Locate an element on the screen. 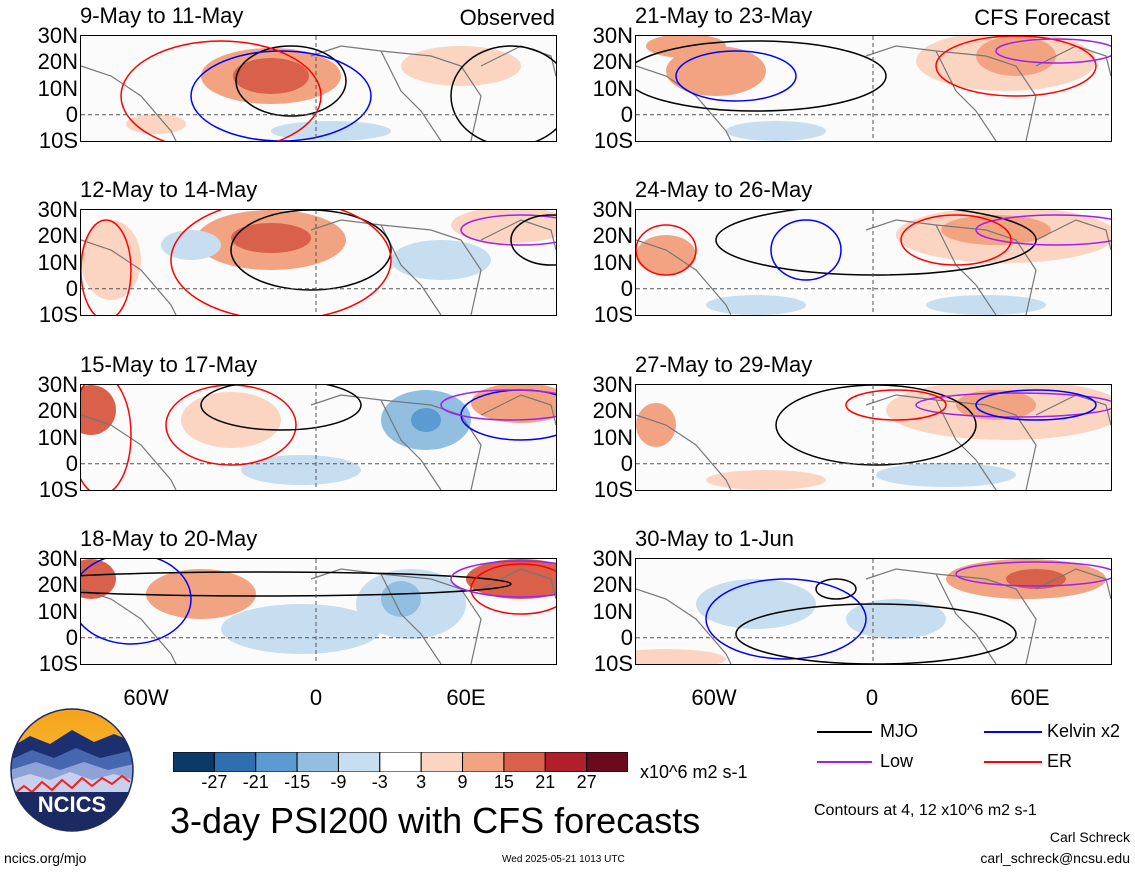 Image resolution: width=1135 pixels, height=872 pixels. colorbar is located at coordinates (400, 762).